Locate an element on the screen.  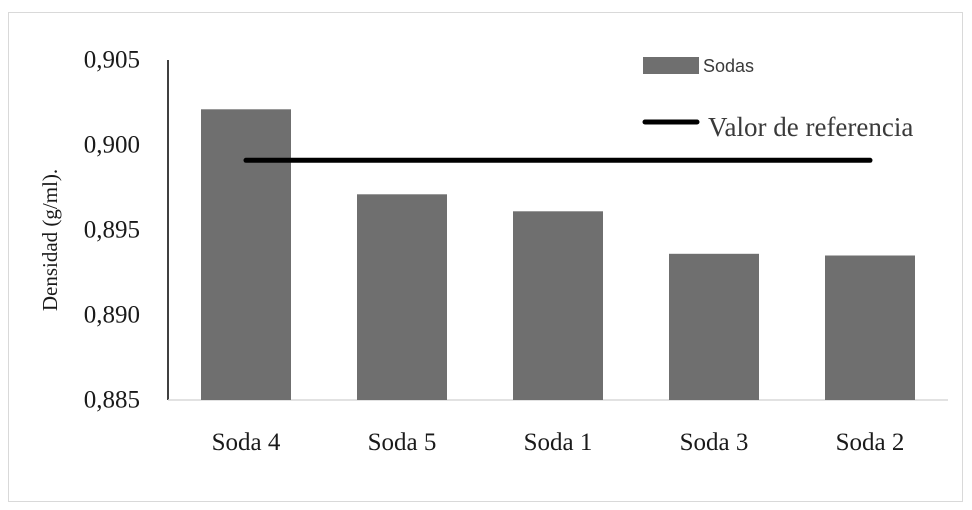
y-tick-label: 0,900 is located at coordinates (112, 145).